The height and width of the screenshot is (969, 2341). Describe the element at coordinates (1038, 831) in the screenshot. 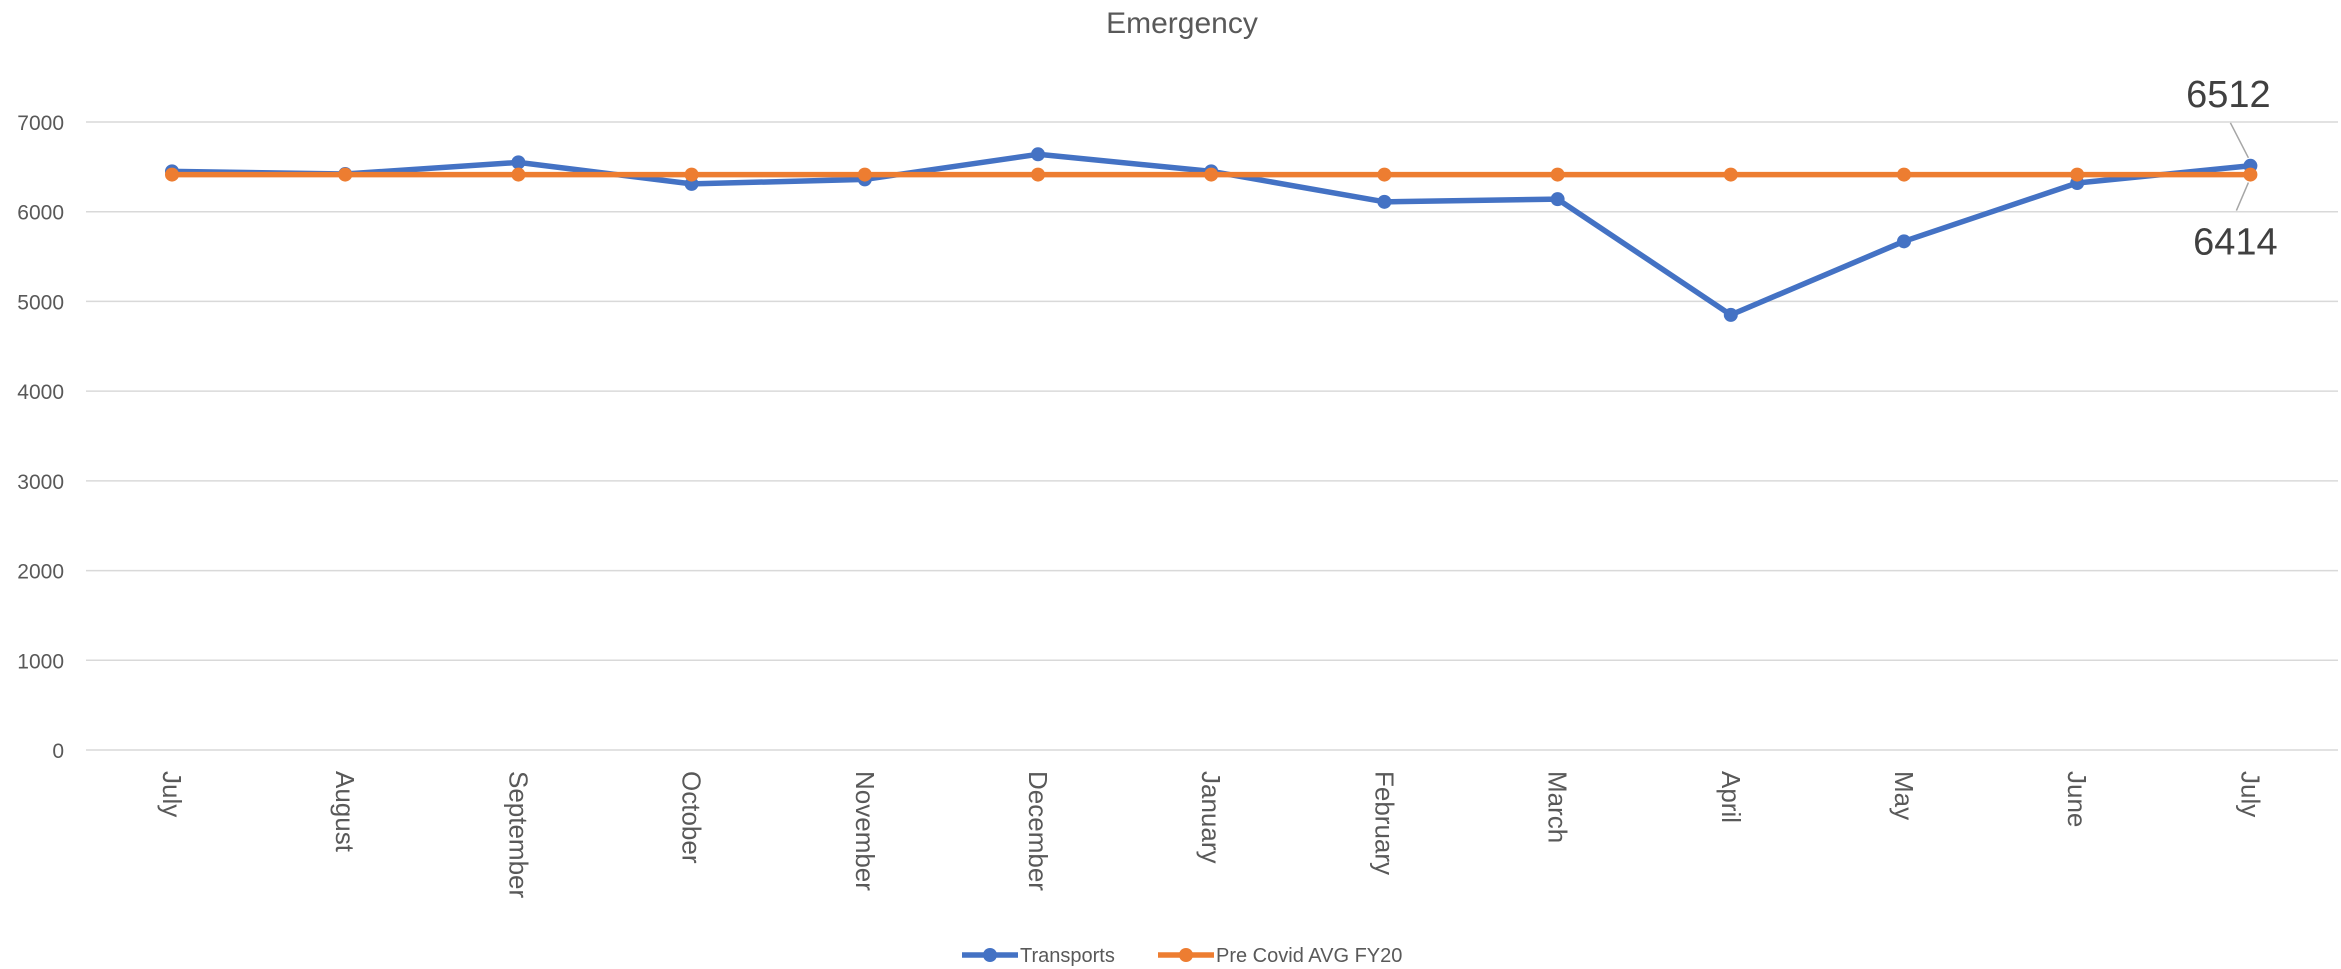

I see `x-tick-label: December` at that location.